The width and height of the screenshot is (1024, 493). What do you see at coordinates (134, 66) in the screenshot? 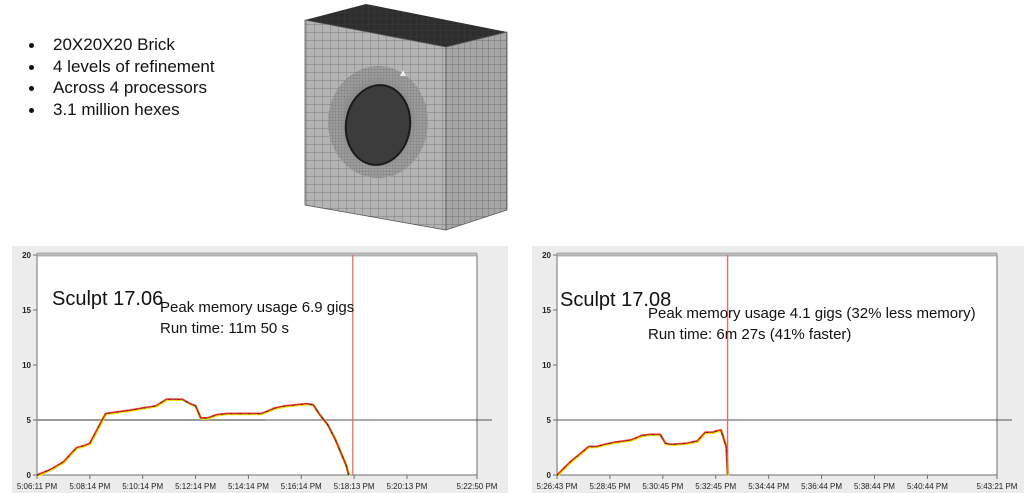
I see `bullet-text: 4 levels of refinement` at bounding box center [134, 66].